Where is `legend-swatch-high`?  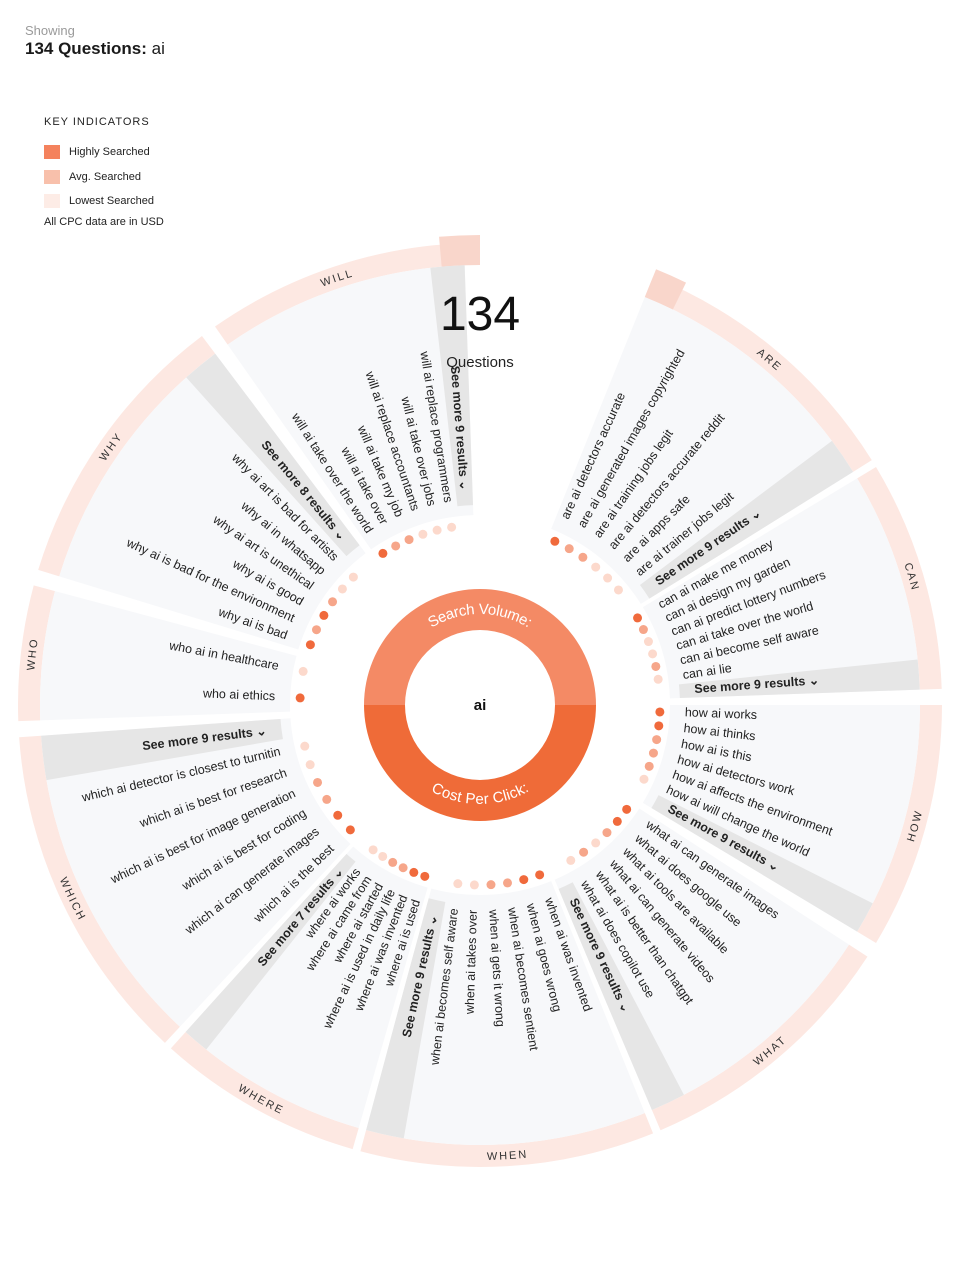 legend-swatch-high is located at coordinates (52, 152).